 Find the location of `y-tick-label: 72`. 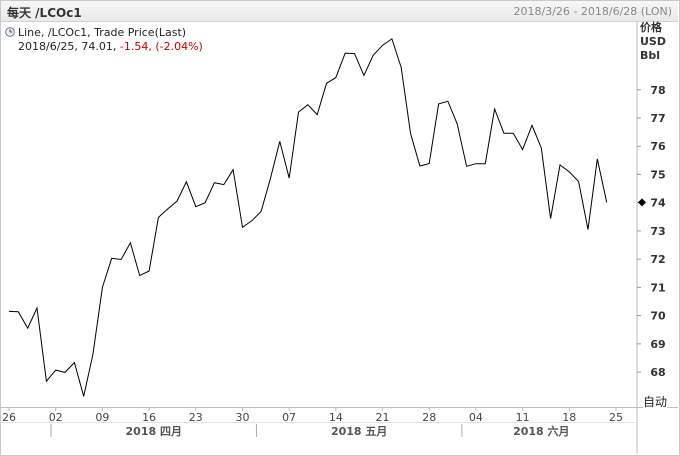

y-tick-label: 72 is located at coordinates (657, 259).